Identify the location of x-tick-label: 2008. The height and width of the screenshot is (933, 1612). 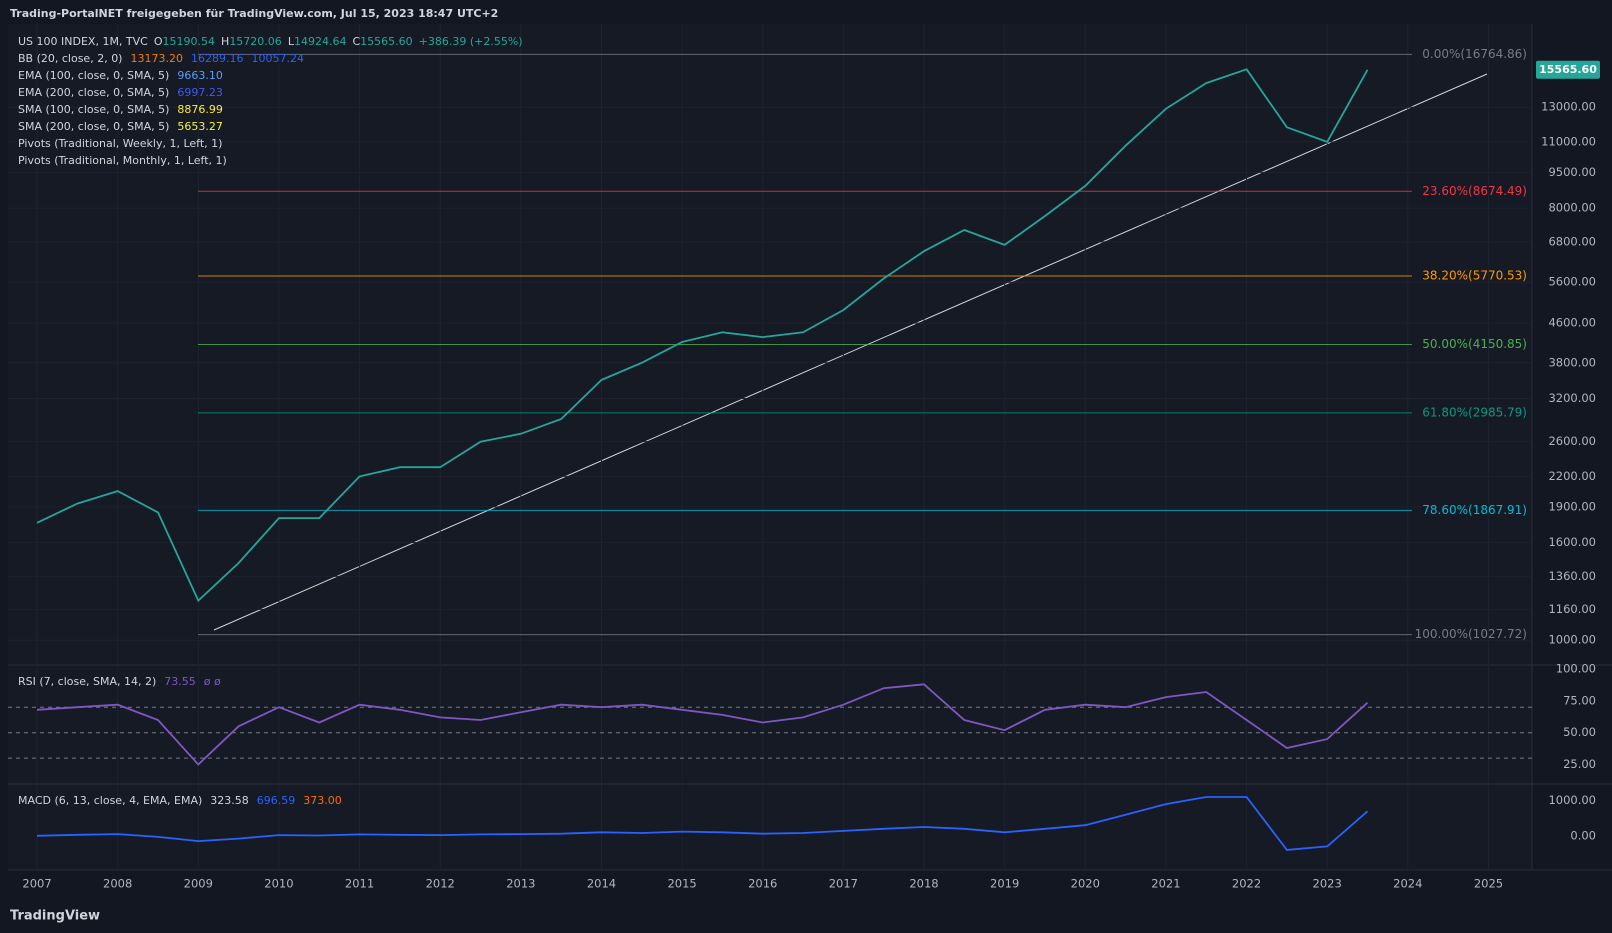
(117, 884).